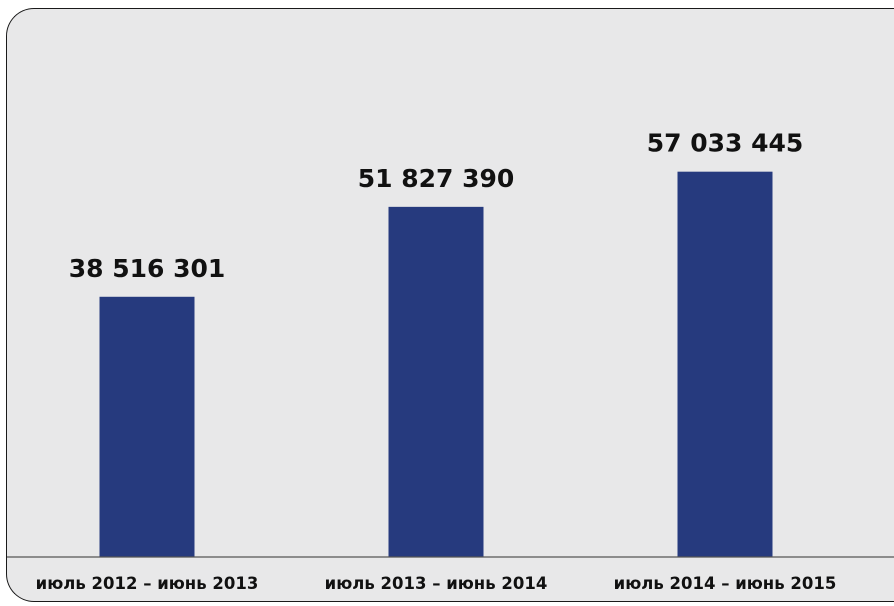 Image resolution: width=894 pixels, height=606 pixels. Describe the element at coordinates (147, 268) in the screenshot. I see `value-label-1: 38 516 301` at that location.